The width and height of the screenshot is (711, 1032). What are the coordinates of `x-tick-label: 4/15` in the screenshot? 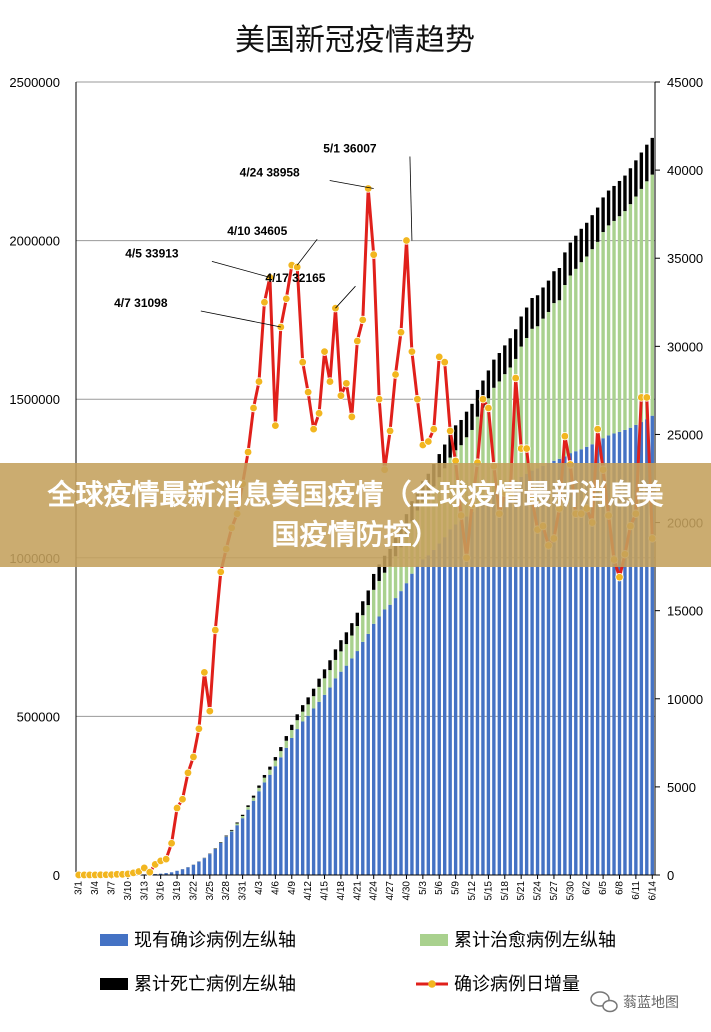 It's located at (325, 891).